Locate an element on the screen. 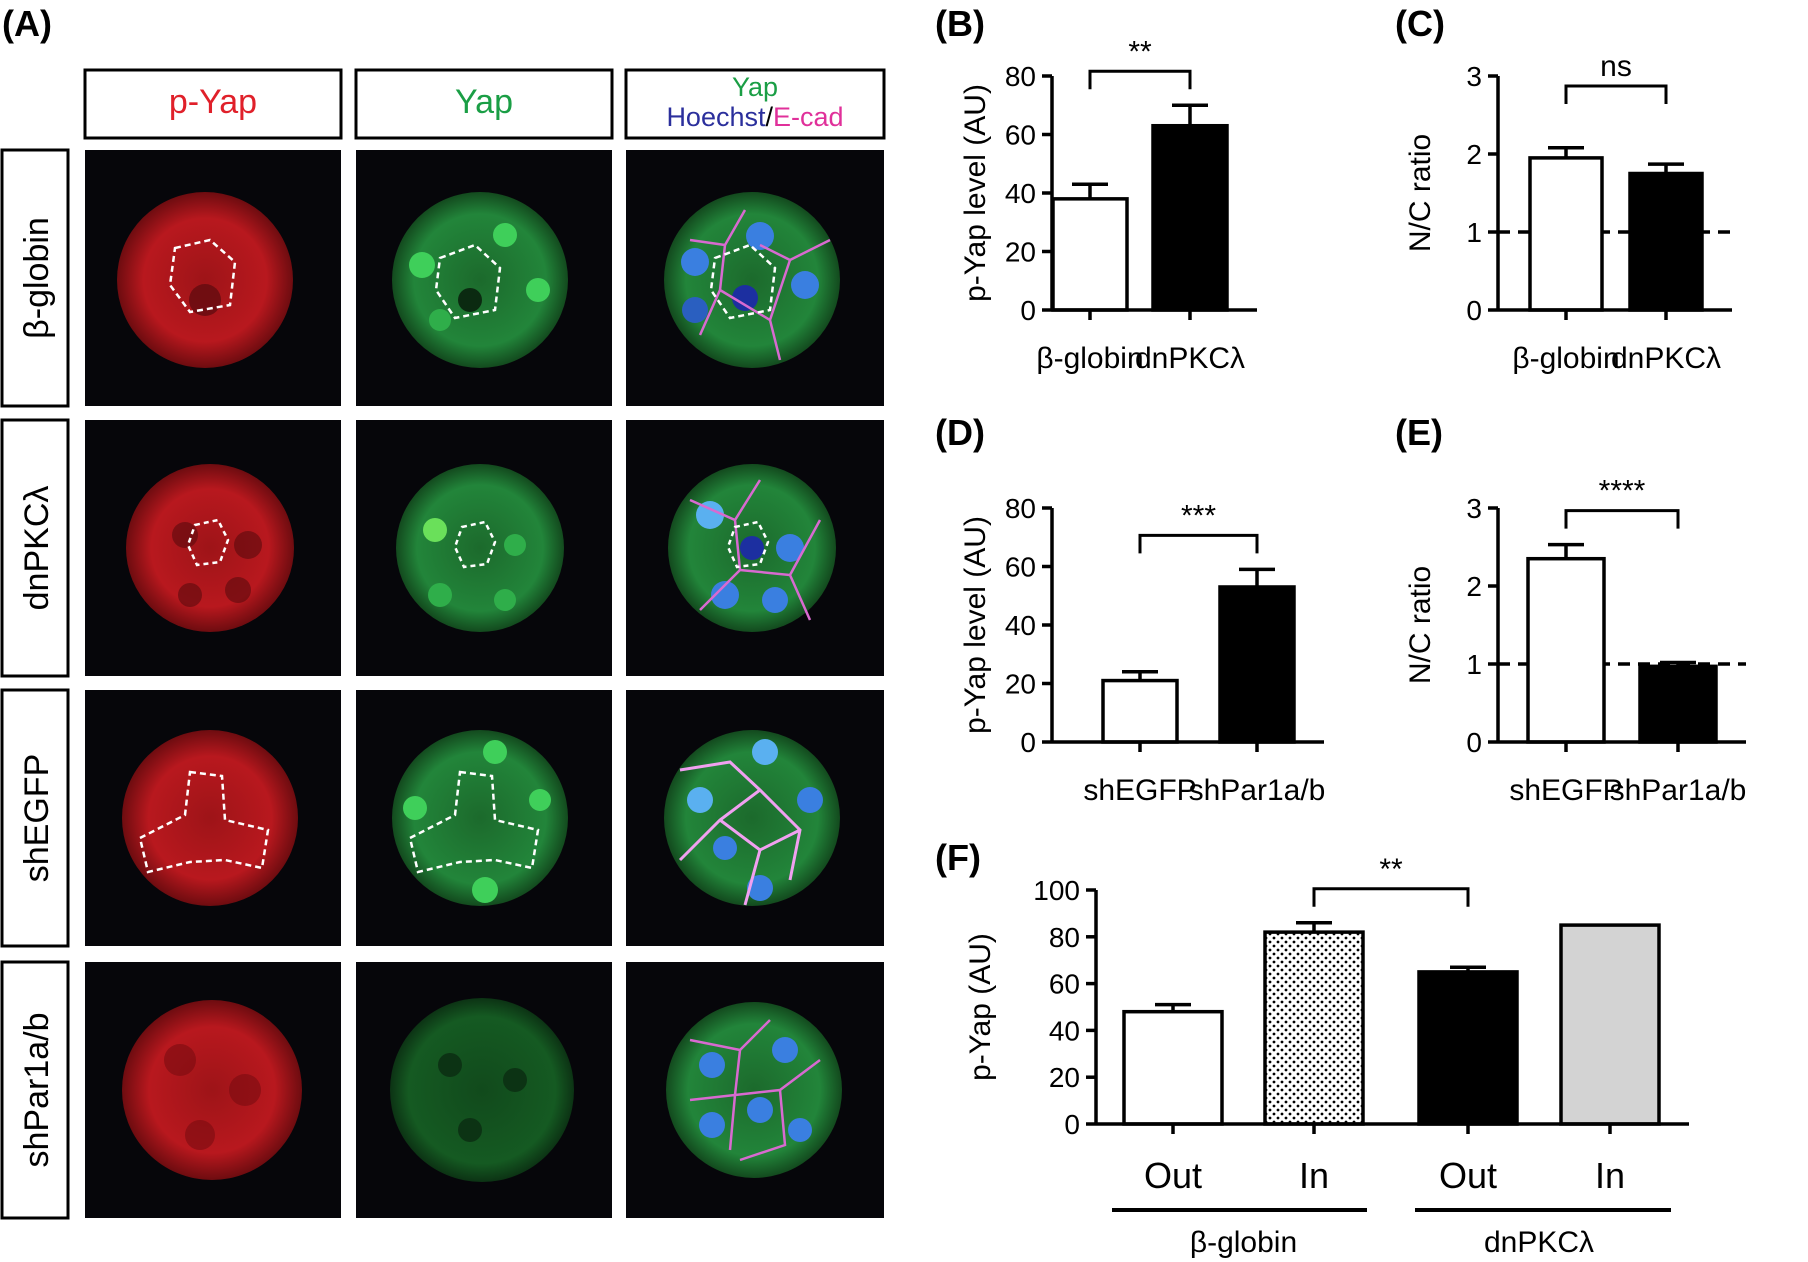 The height and width of the screenshot is (1262, 1808). y-axis-label: p-Yap (AU) is located at coordinates (980, 1007).